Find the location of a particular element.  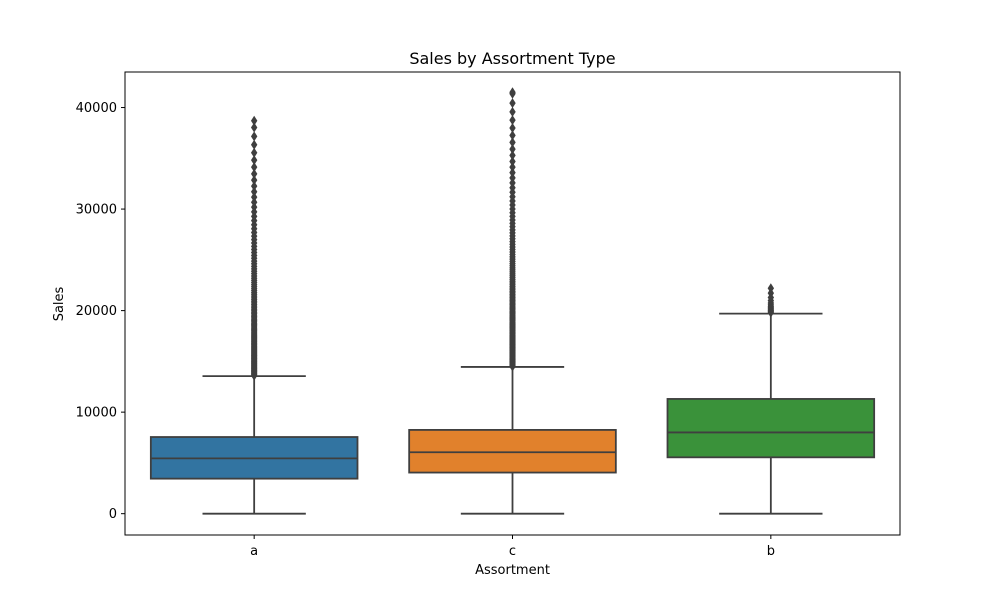

x-tick-label: a is located at coordinates (254, 551).